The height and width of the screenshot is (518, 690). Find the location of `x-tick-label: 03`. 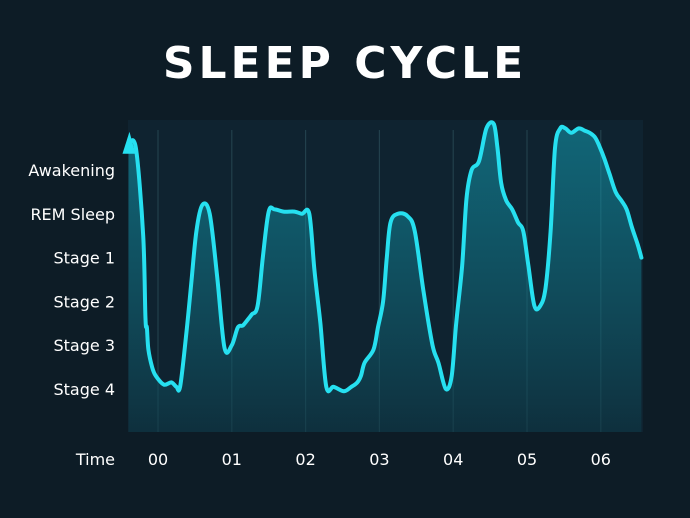

x-tick-label: 03 is located at coordinates (379, 459).